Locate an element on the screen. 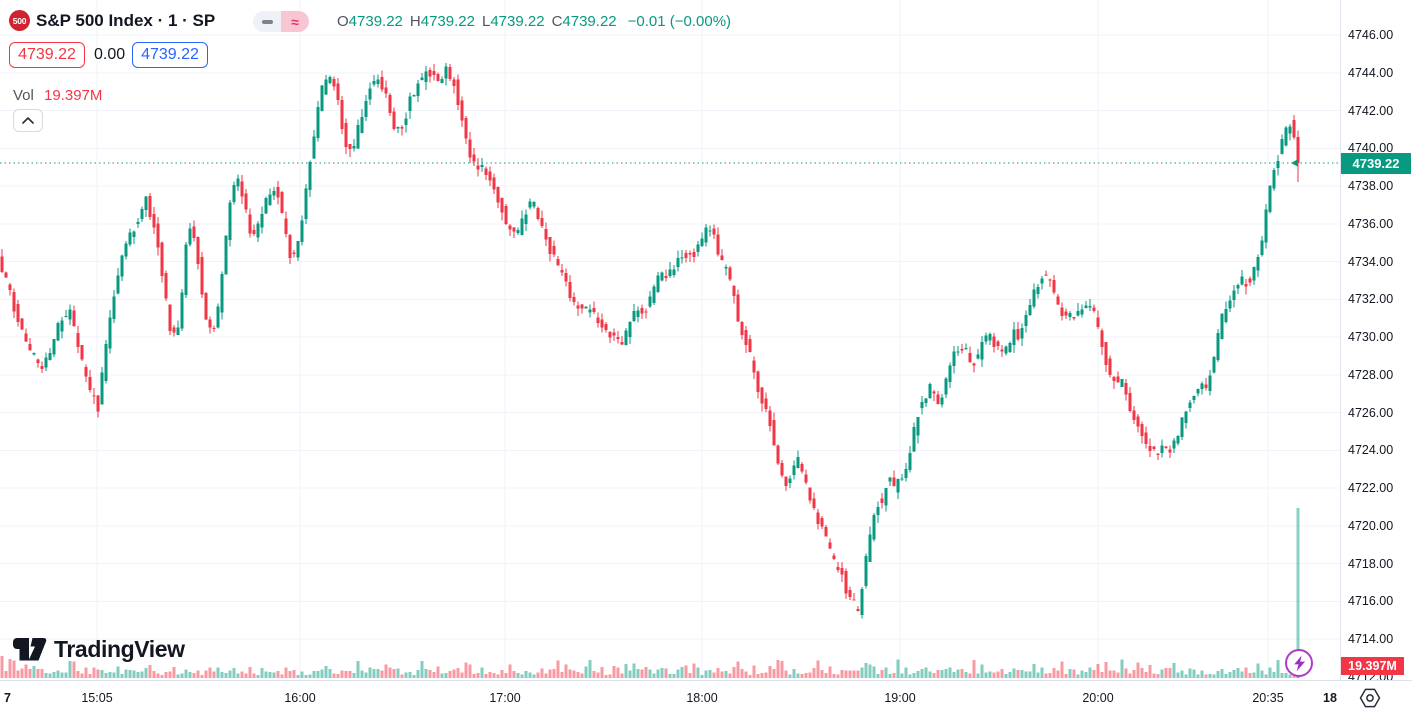 This screenshot has width=1412, height=721. gear-icon is located at coordinates (1370, 700).